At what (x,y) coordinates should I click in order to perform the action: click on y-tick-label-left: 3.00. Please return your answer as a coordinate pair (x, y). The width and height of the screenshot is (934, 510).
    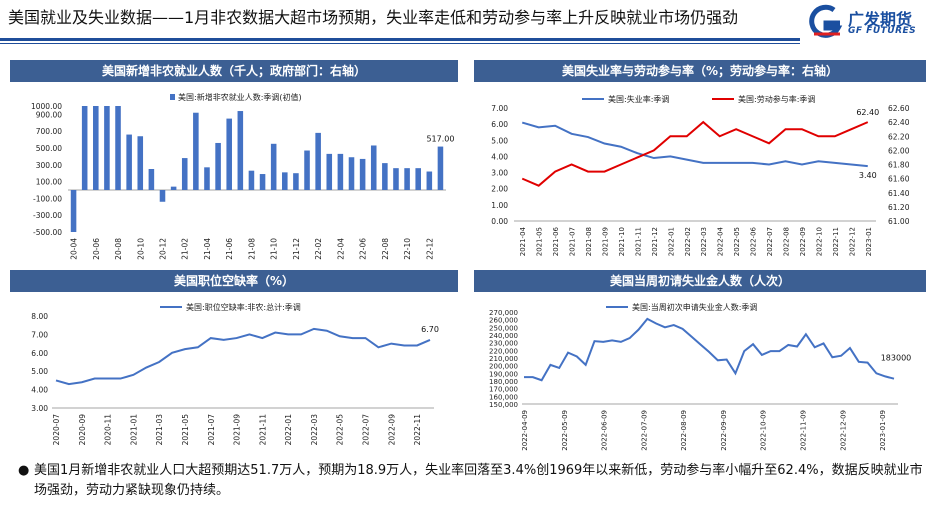
    Looking at the image, I should click on (499, 173).